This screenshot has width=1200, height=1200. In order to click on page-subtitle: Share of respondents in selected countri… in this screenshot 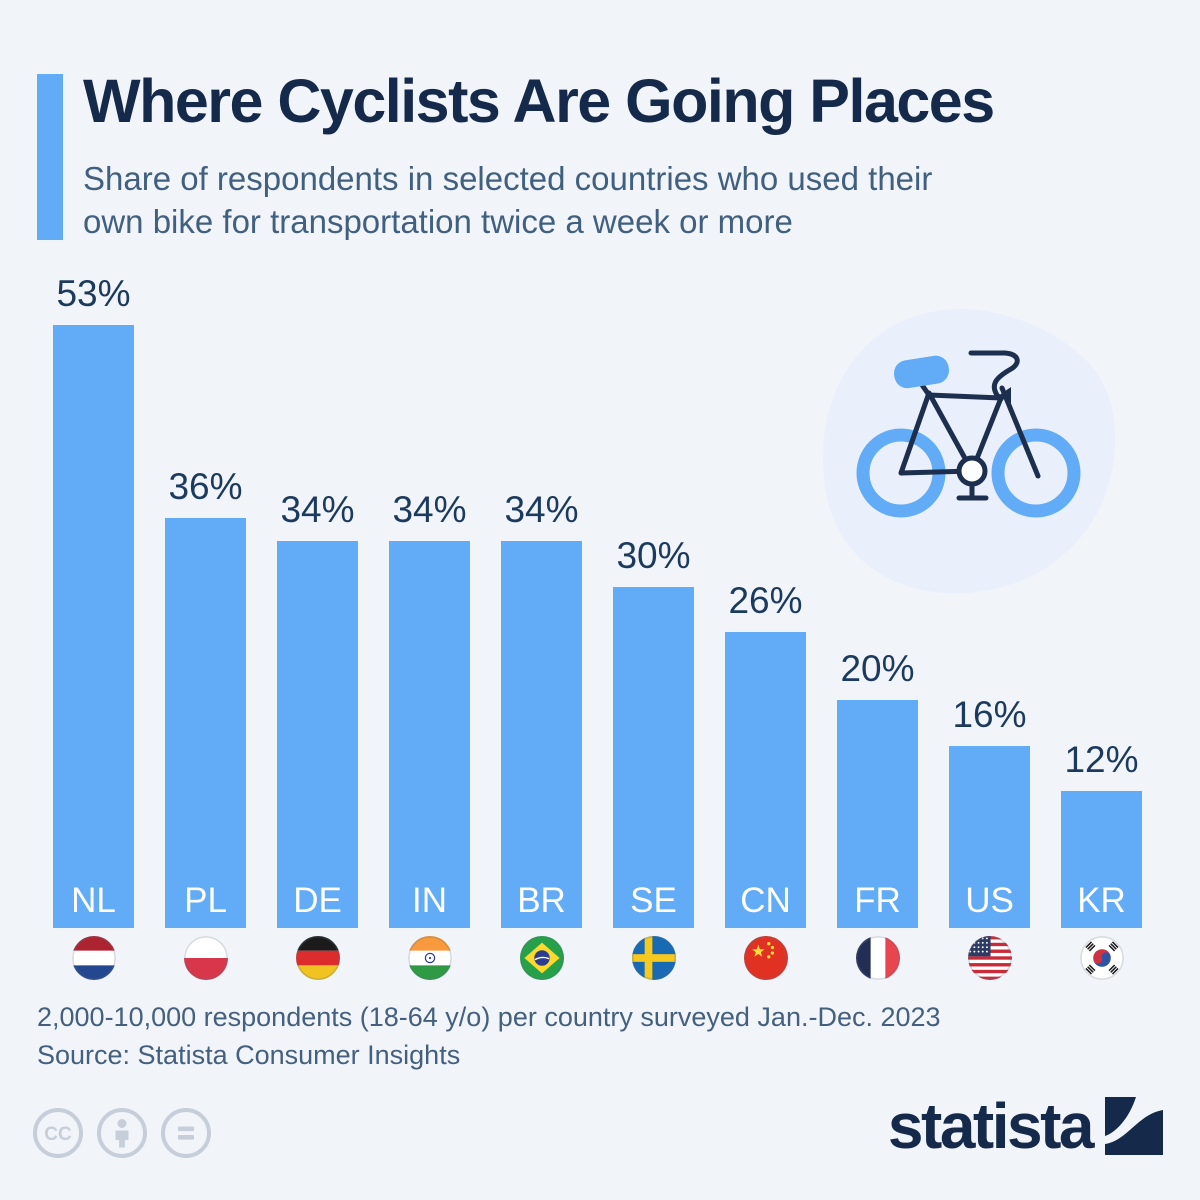, I will do `click(507, 200)`.